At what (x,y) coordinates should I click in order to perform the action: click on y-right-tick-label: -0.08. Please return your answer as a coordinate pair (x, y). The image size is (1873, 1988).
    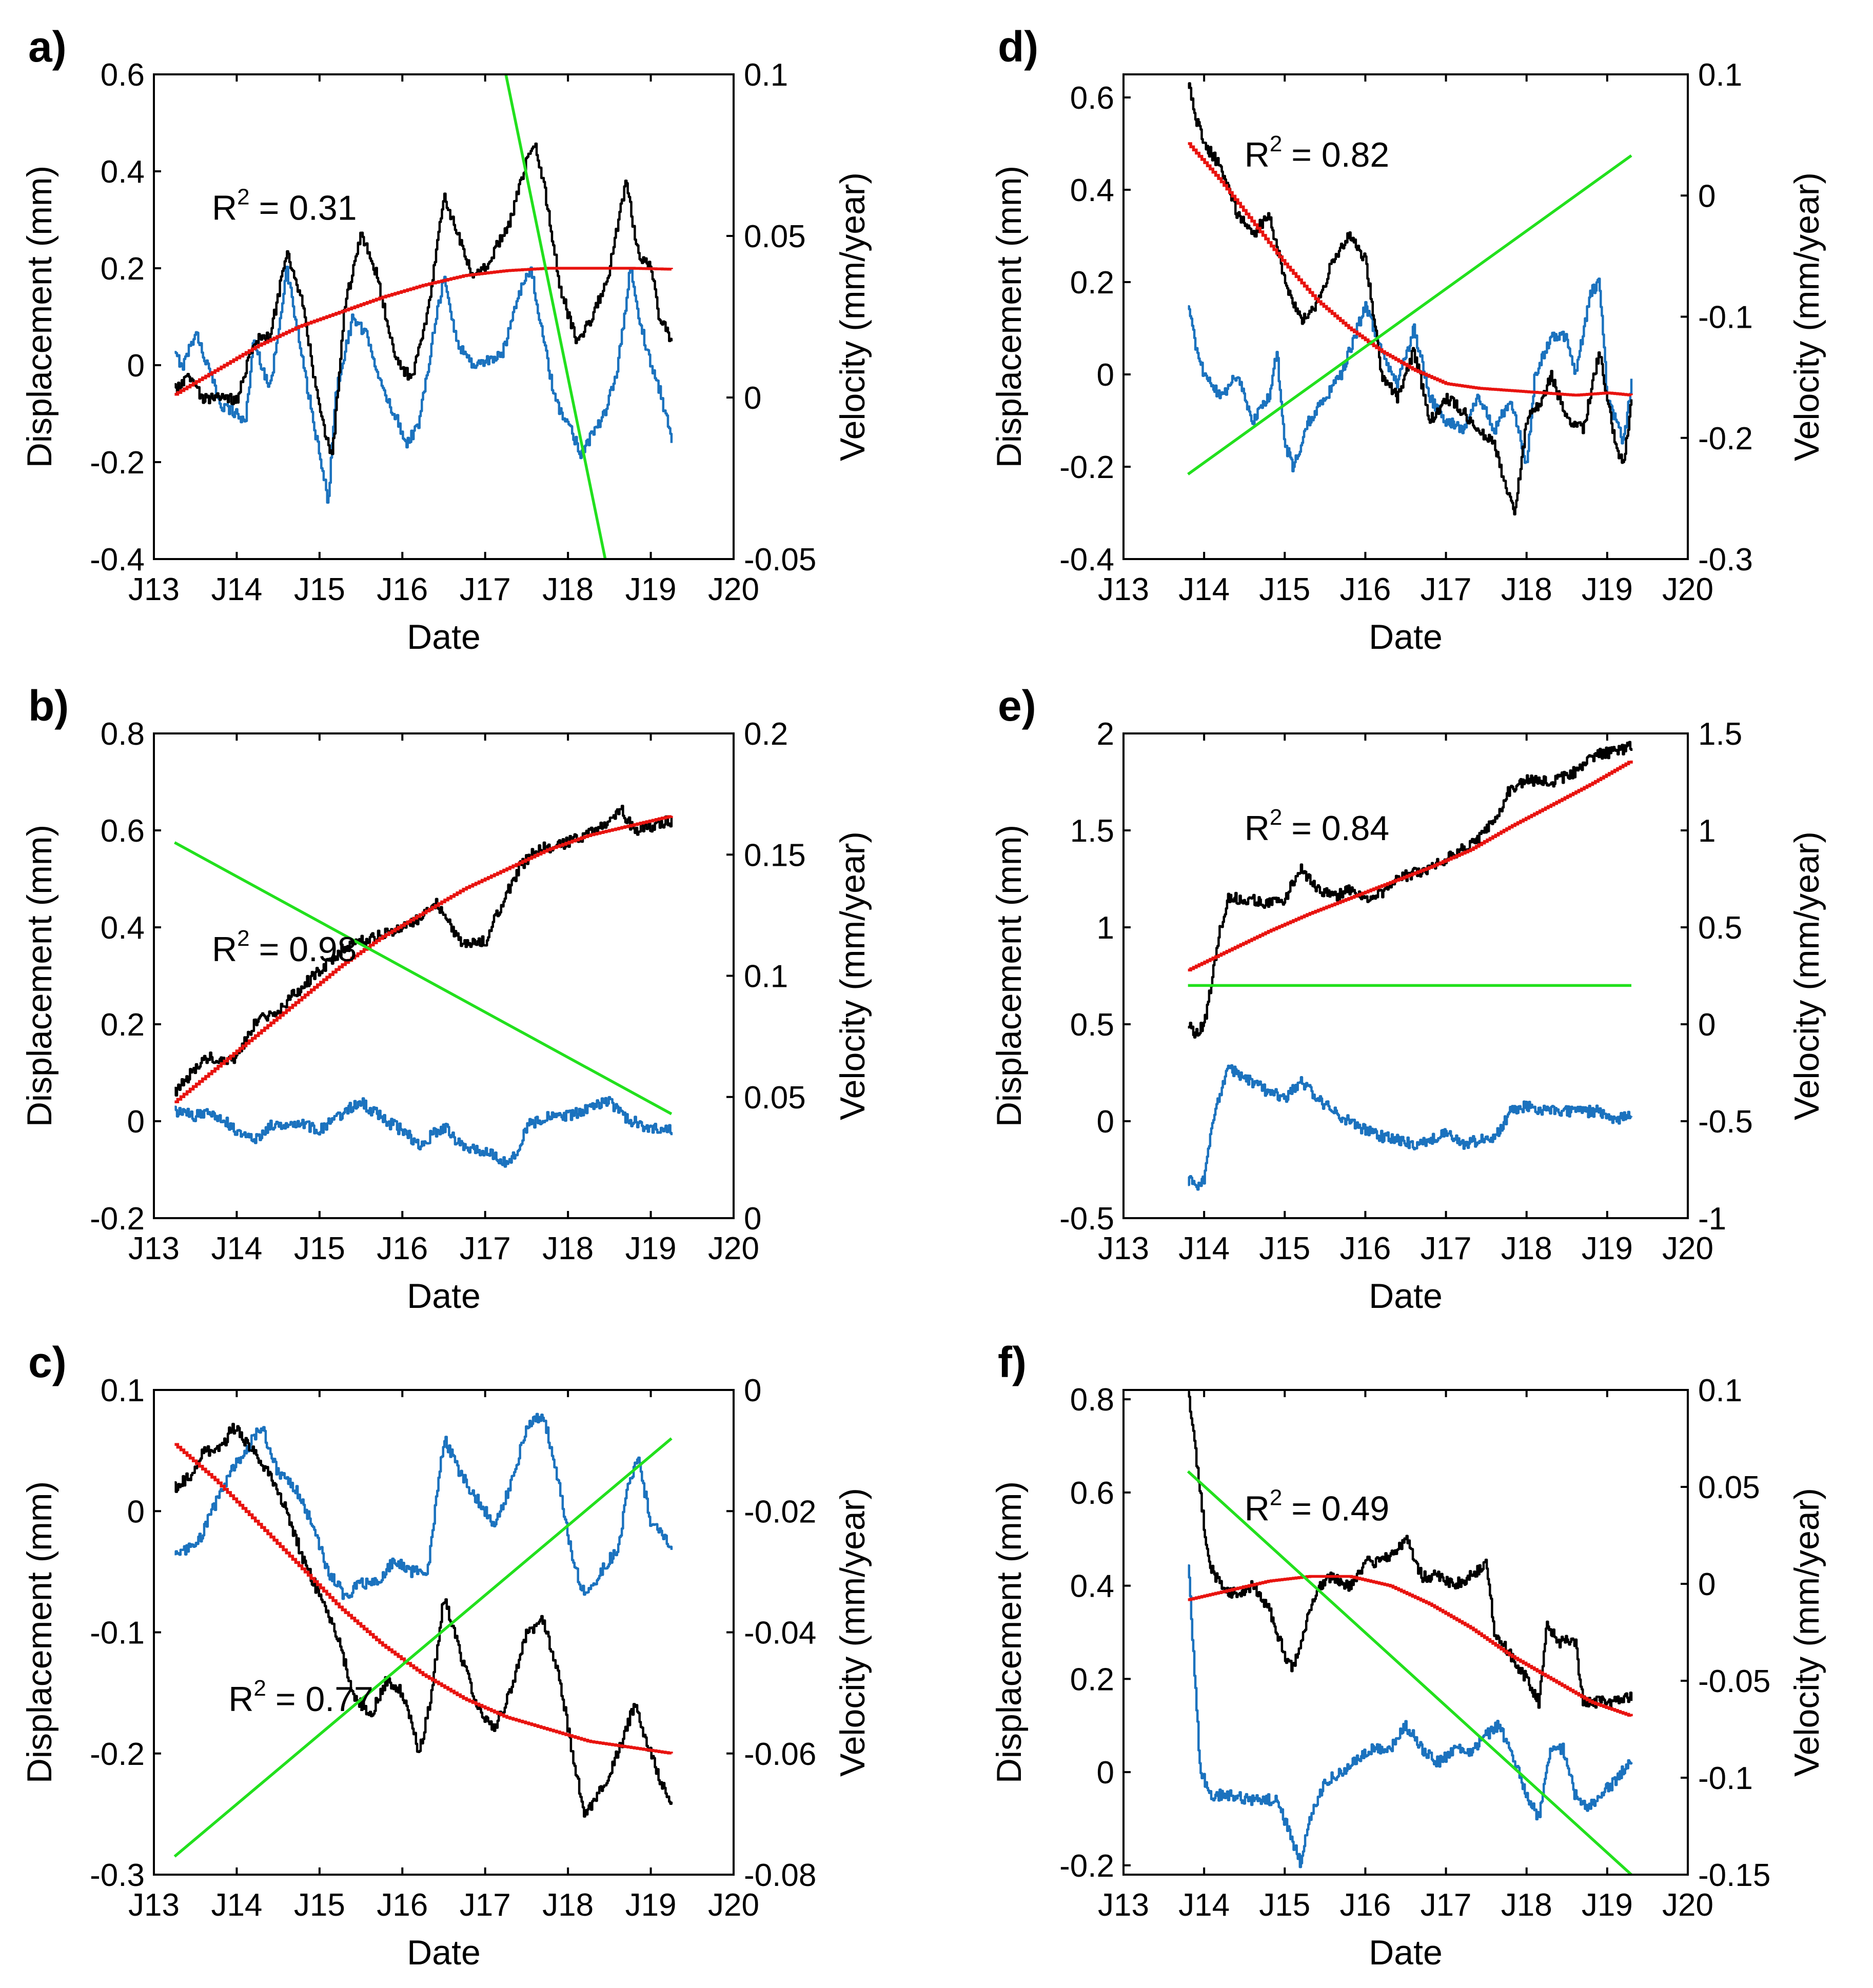
    Looking at the image, I should click on (780, 1875).